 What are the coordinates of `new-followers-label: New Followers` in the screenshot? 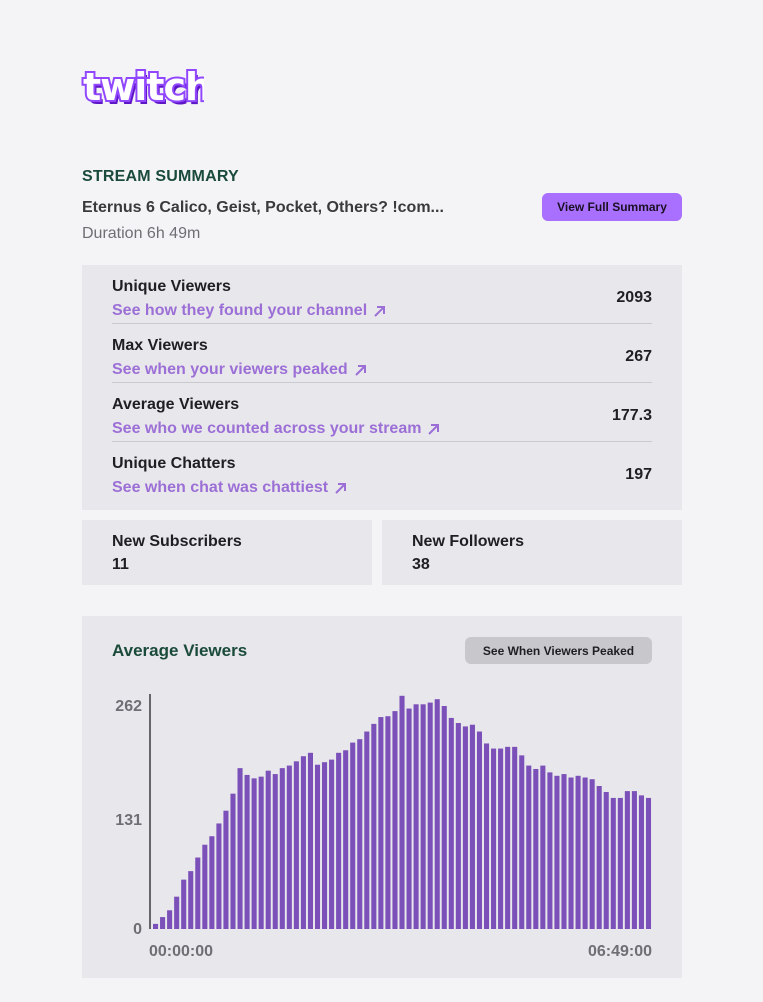 It's located at (468, 541).